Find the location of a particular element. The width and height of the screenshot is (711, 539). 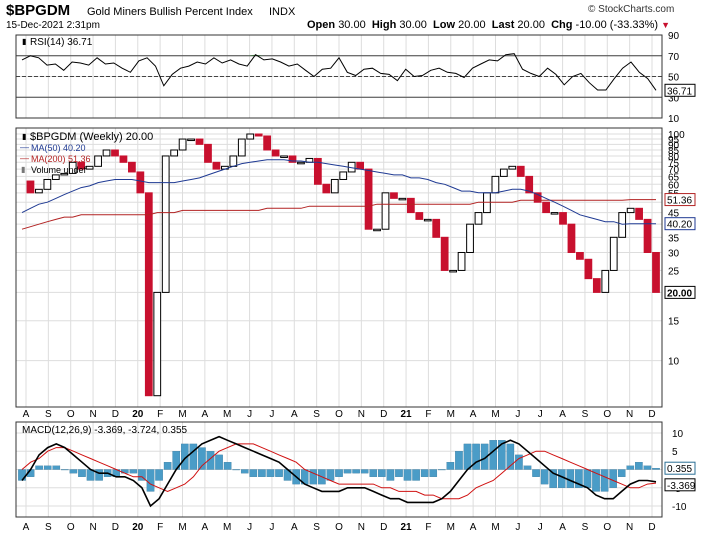

price-x-tick-label: 20 is located at coordinates (138, 414).